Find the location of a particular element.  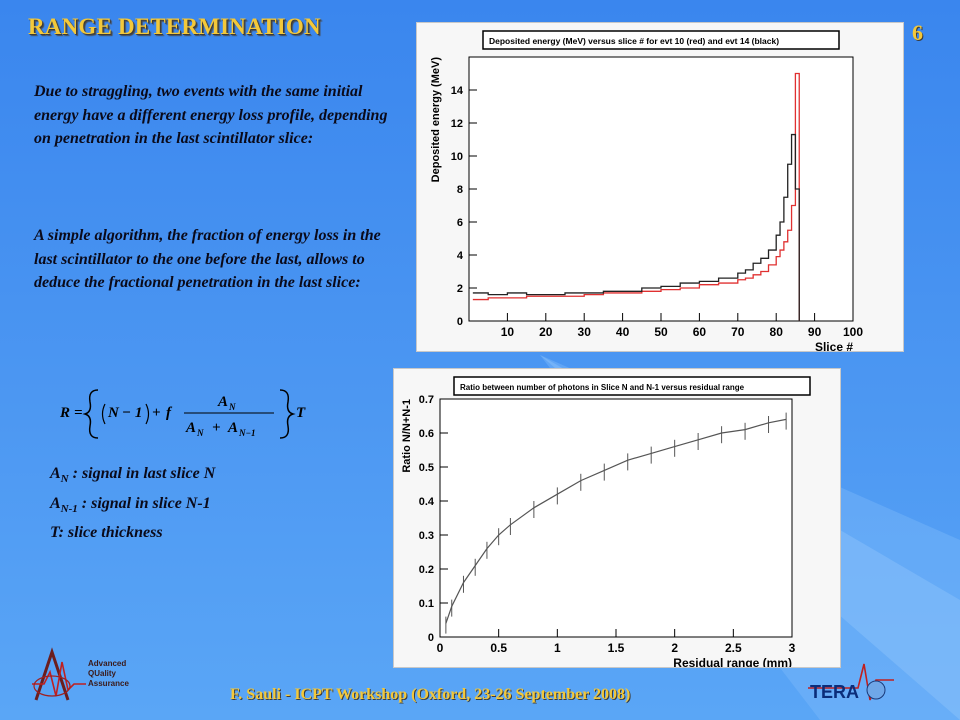

x-tick-label: 50 is located at coordinates (661, 332).